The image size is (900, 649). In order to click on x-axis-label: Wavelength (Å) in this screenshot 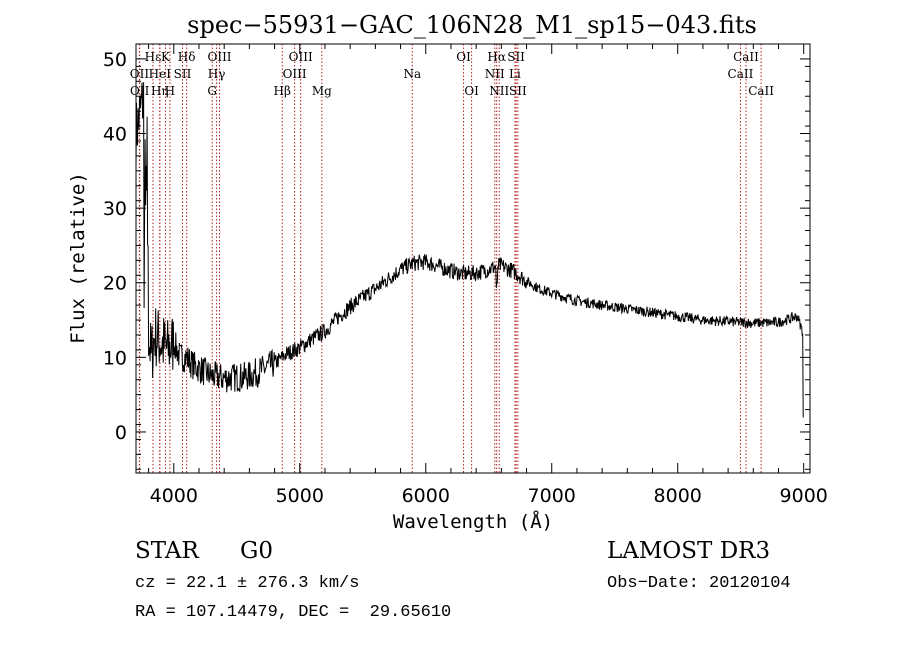, I will do `click(473, 521)`.